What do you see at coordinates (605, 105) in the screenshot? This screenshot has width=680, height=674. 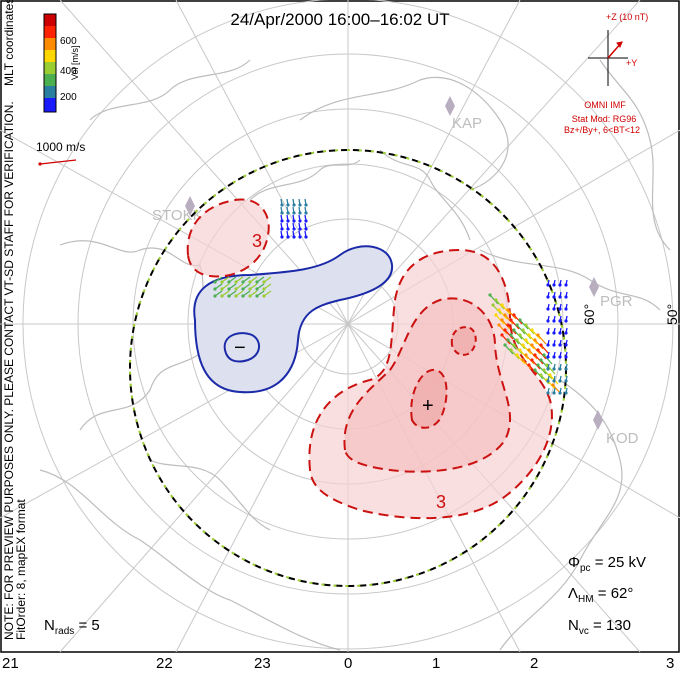 I see `imf-source: OMNI IMF` at bounding box center [605, 105].